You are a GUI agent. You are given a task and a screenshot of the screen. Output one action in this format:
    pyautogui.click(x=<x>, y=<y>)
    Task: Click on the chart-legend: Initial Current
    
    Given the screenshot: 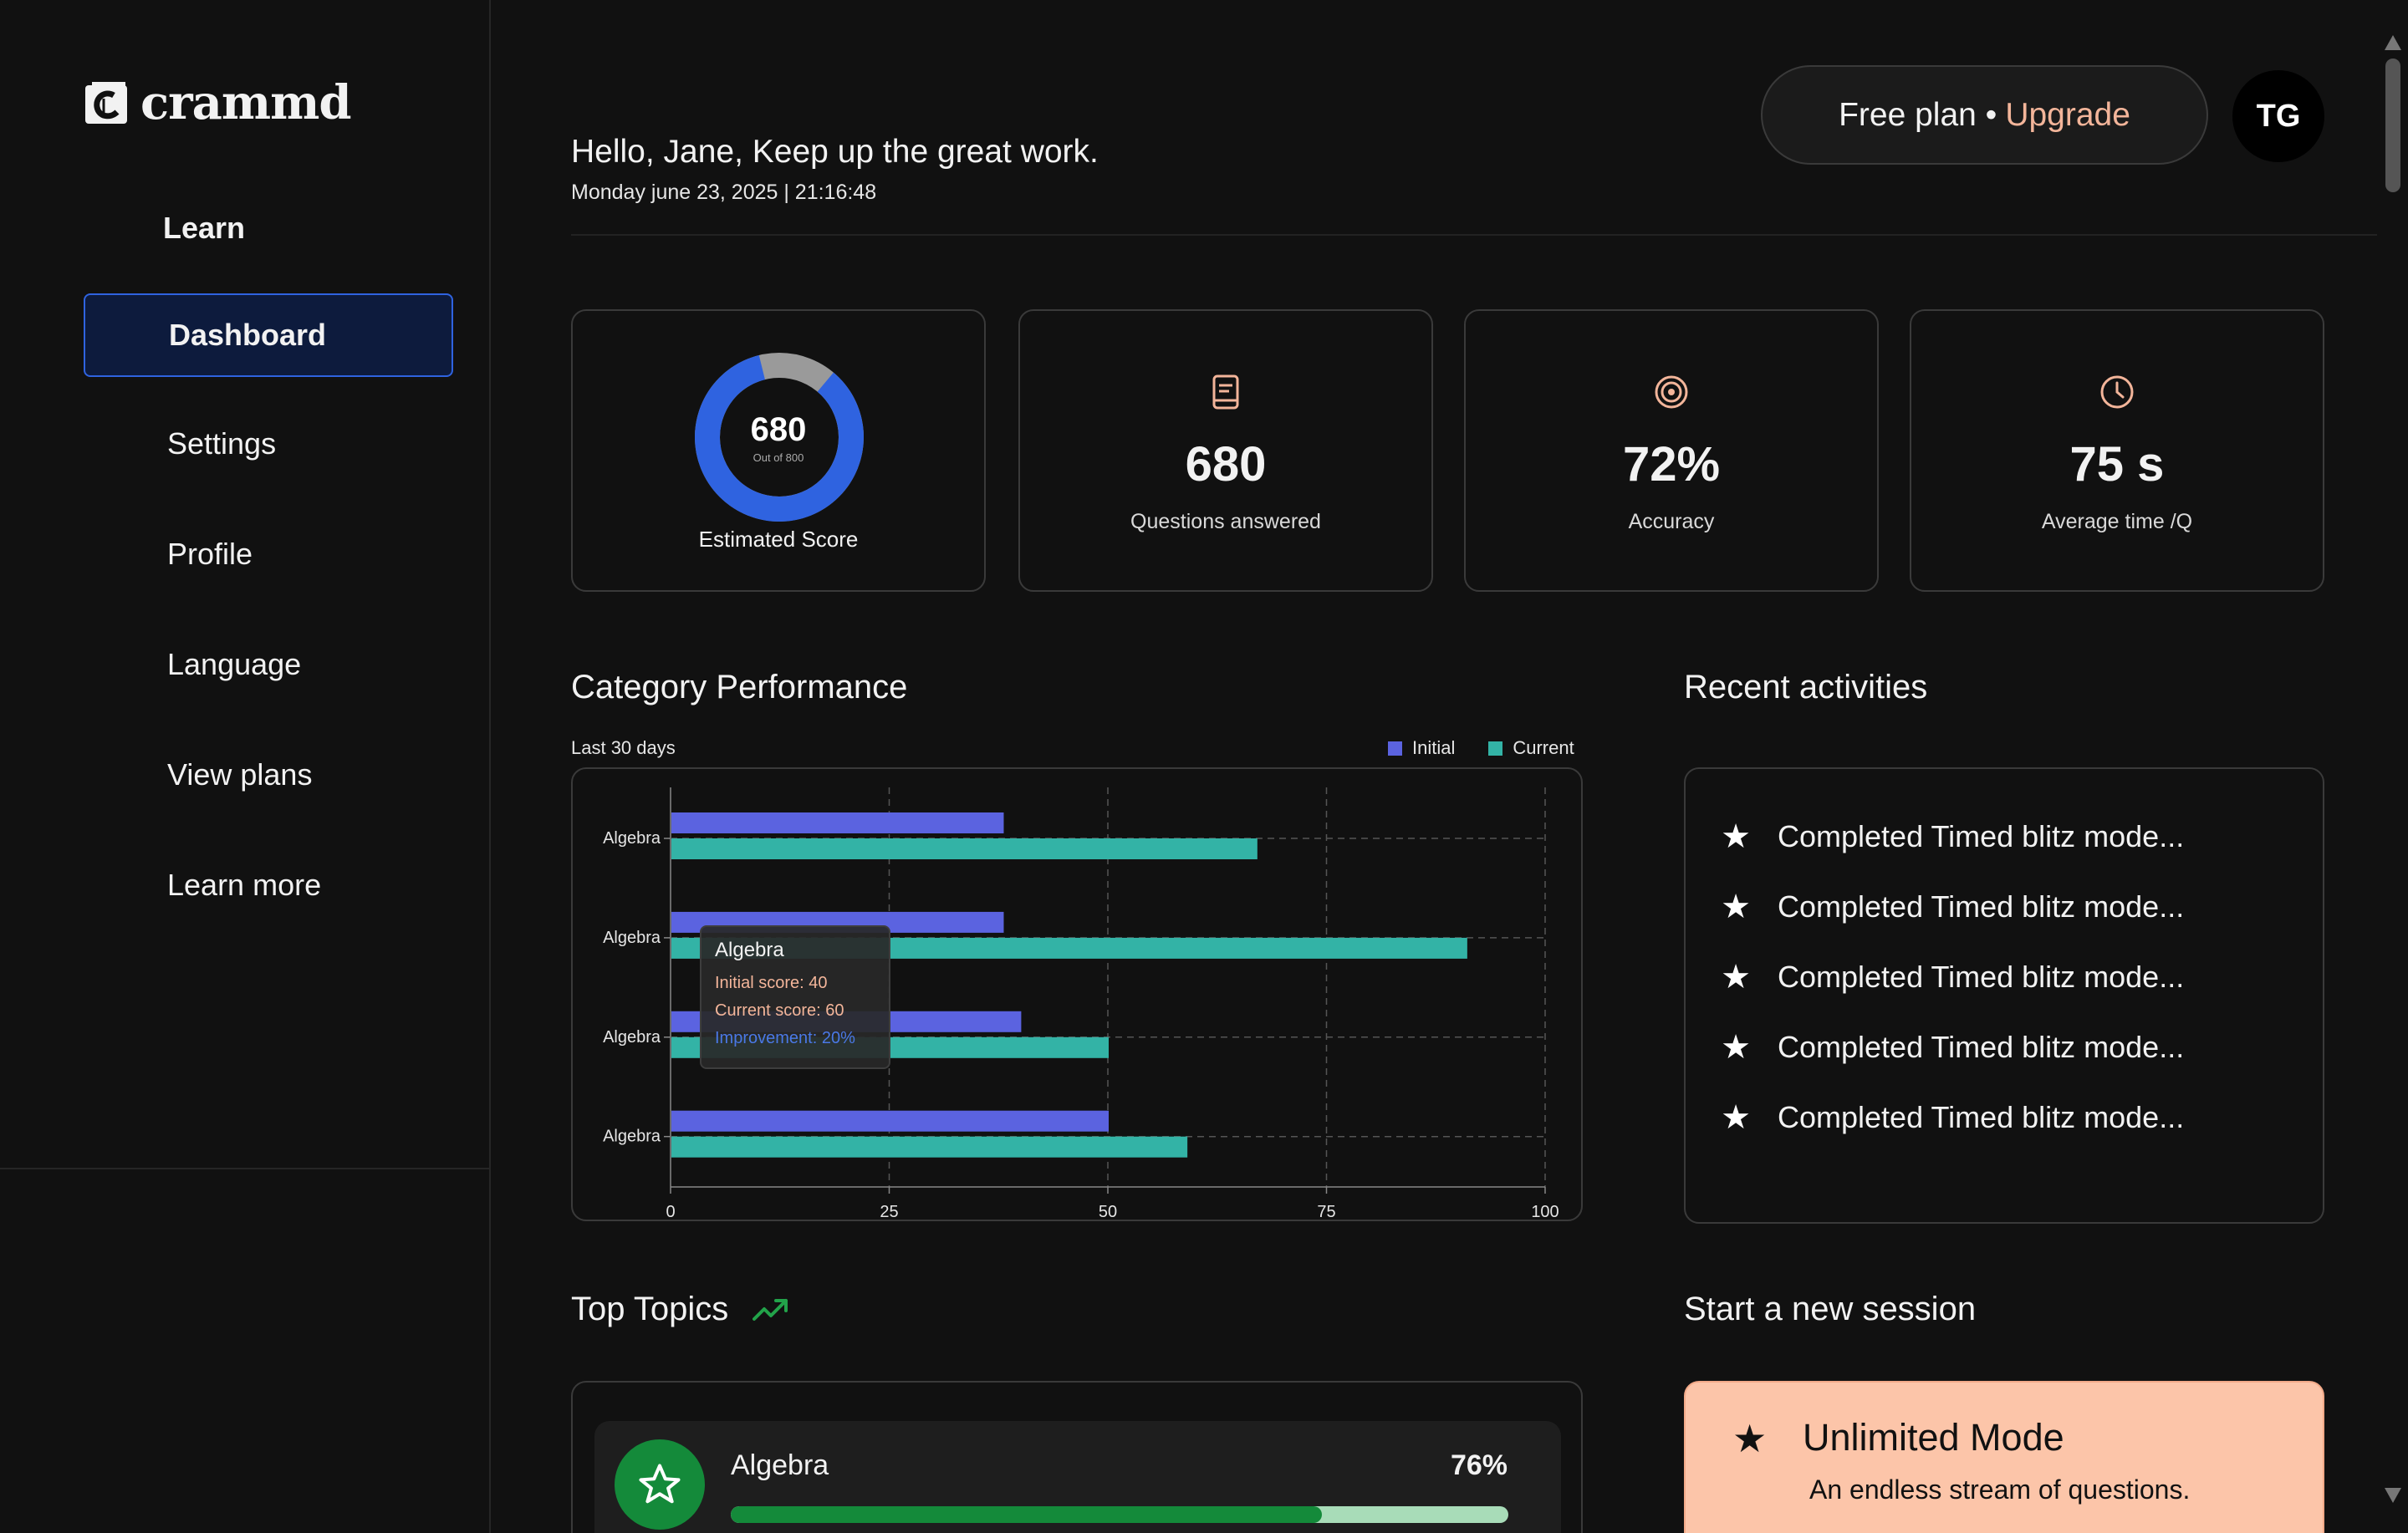 What is the action you would take?
    pyautogui.click(x=1481, y=748)
    